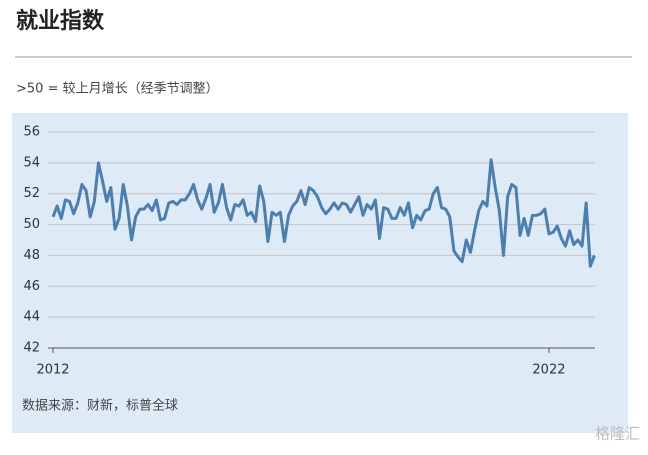 Image resolution: width=648 pixels, height=455 pixels. I want to click on x-tick-label: 2012, so click(52, 370).